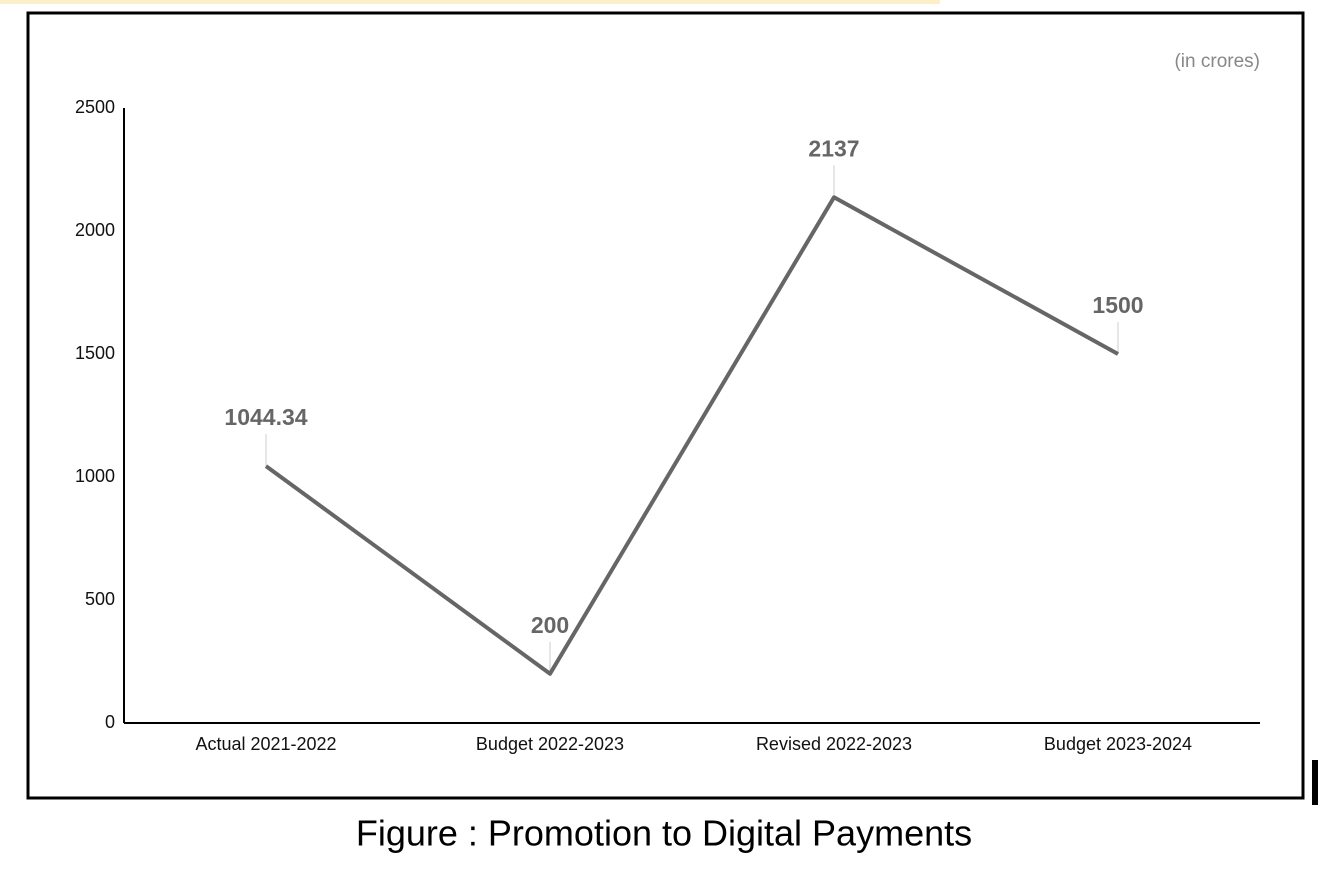 This screenshot has height=872, width=1330. Describe the element at coordinates (265, 744) in the screenshot. I see `x-tick-label: Actual 2021-2022` at that location.